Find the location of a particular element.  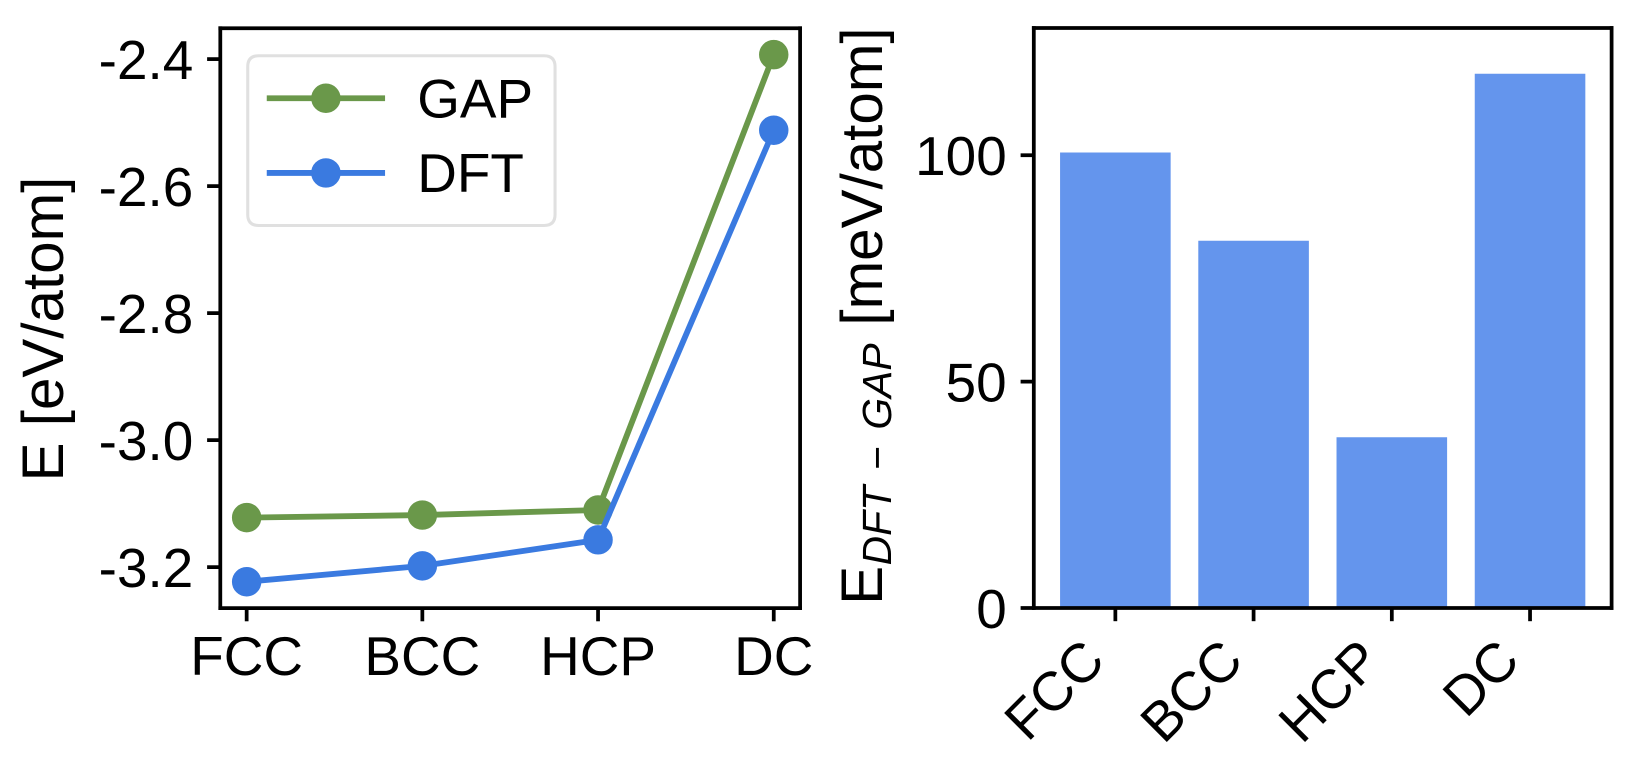

svg-text: 0 is located at coordinates (991, 609).